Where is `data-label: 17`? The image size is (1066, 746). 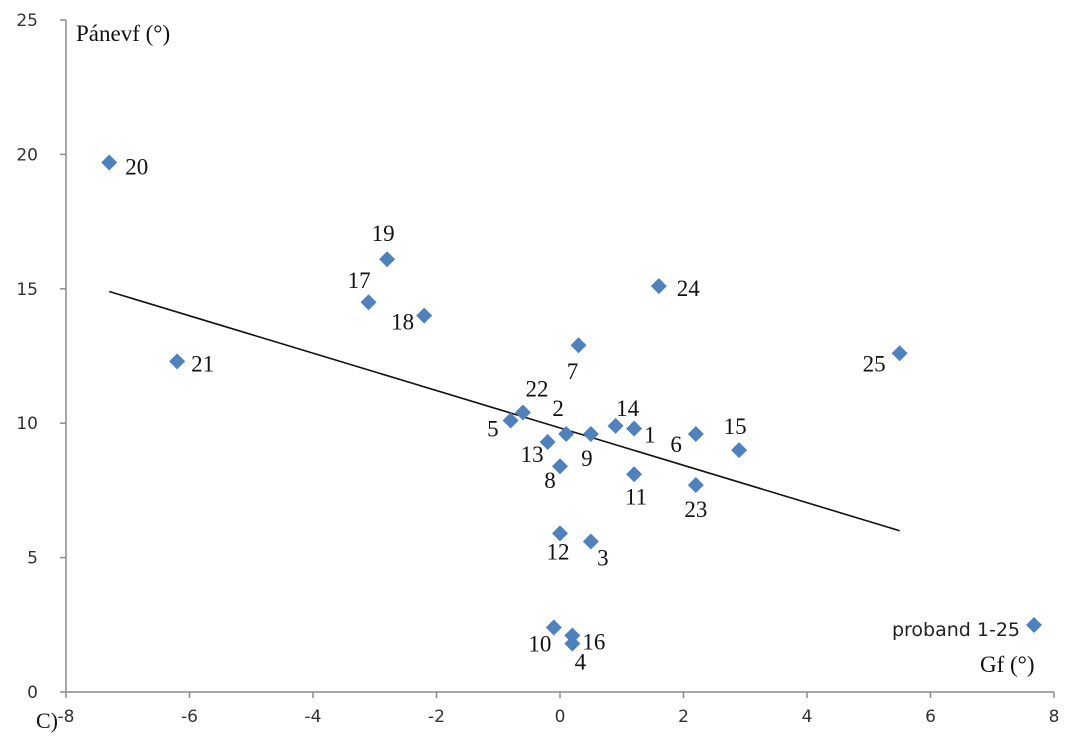 data-label: 17 is located at coordinates (359, 280).